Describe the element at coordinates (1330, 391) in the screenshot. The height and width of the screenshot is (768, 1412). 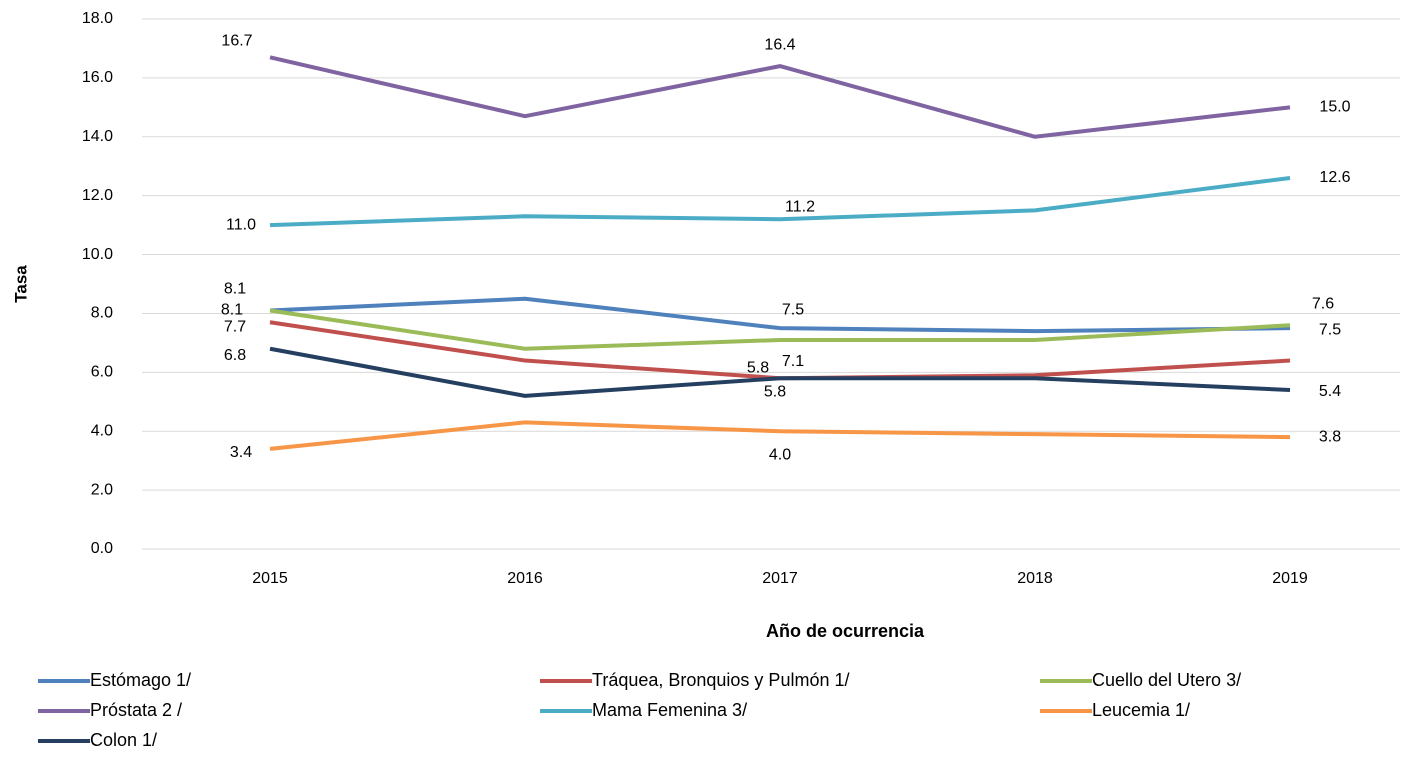
I see `data-label: 5.4` at that location.